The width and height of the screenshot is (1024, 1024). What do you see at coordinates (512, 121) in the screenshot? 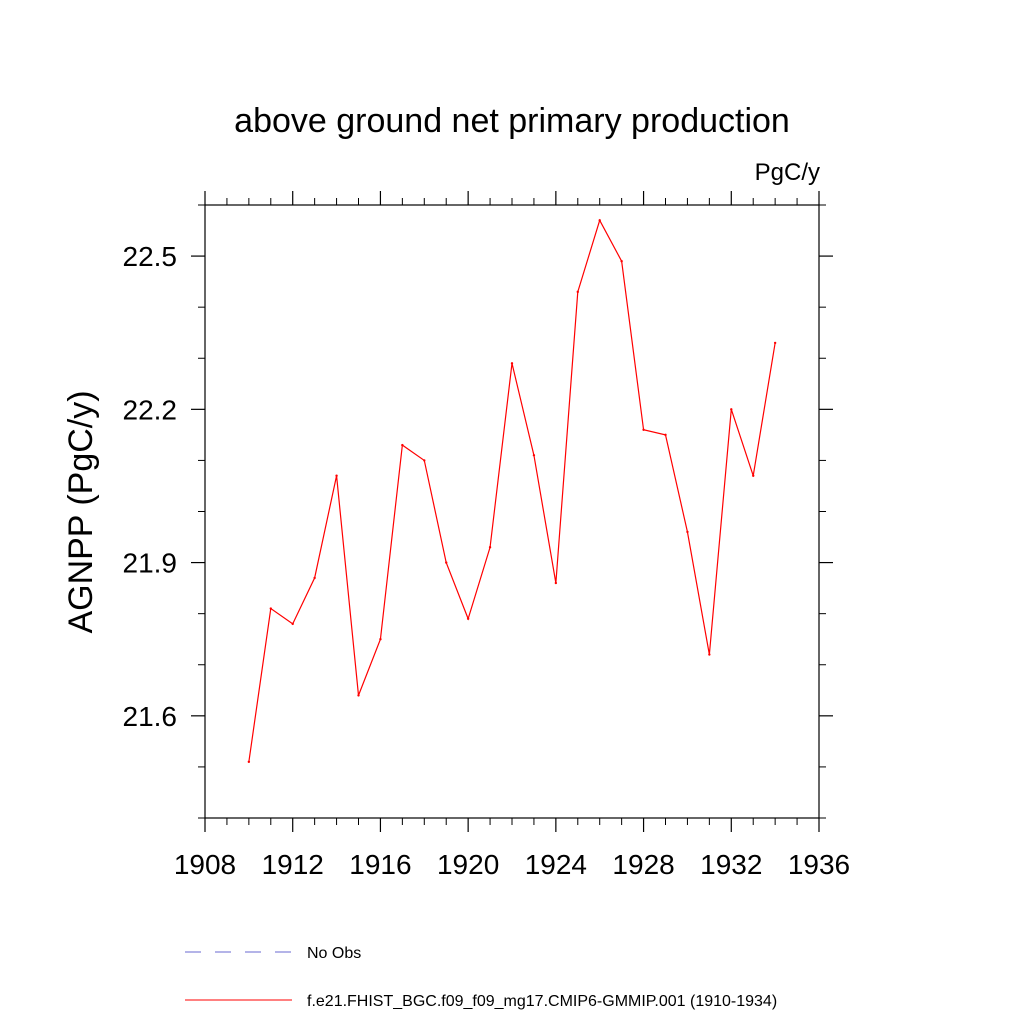
I see `chart-title: above ground net primary production` at bounding box center [512, 121].